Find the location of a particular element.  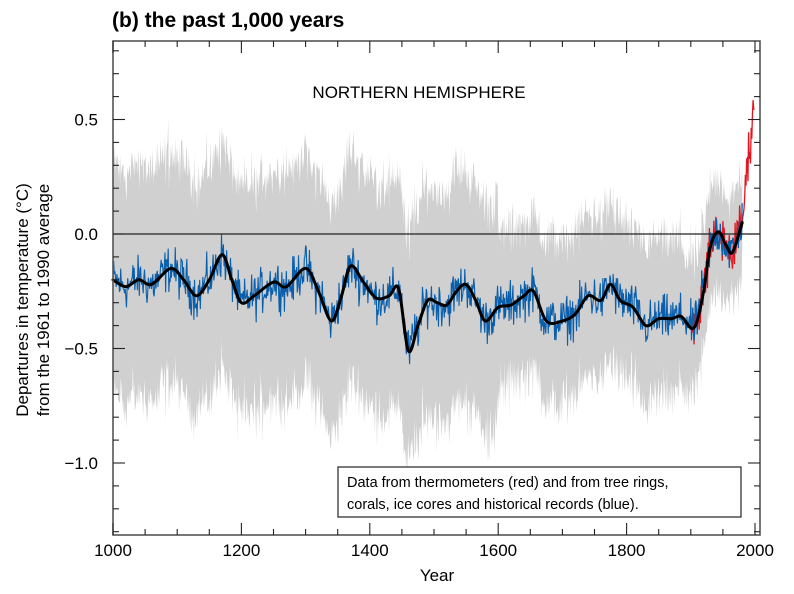

chart-title: (b) the past 1,000 years is located at coordinates (228, 20).